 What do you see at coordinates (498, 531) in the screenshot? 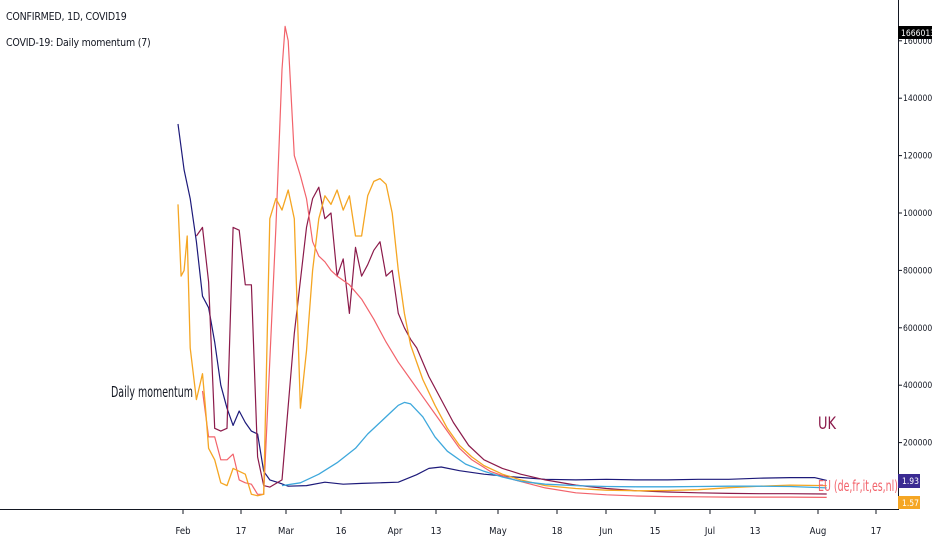
I see `x-tick-label: May` at bounding box center [498, 531].